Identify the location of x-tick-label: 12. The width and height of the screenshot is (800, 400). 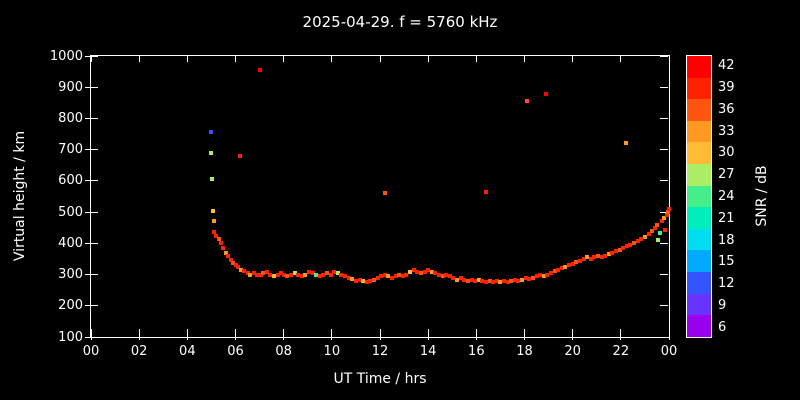
(380, 351).